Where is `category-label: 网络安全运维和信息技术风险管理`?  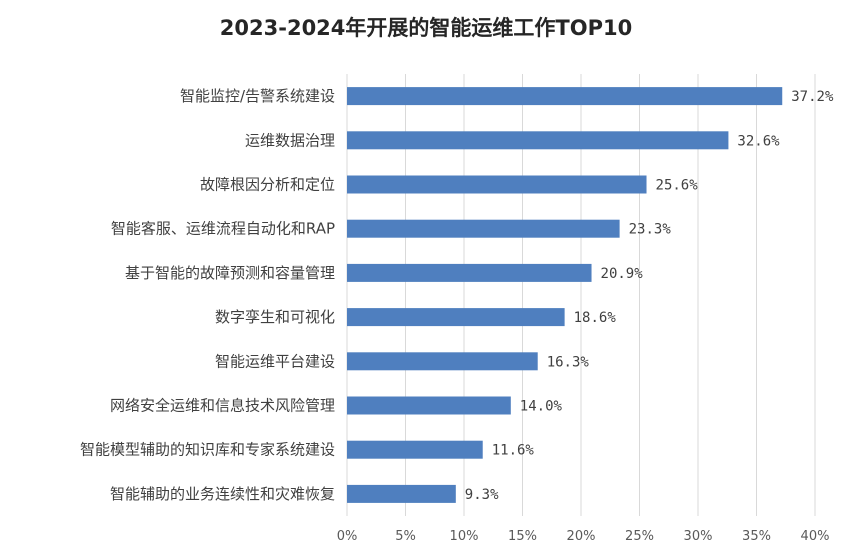
category-label: 网络安全运维和信息技术风险管理 is located at coordinates (222, 406).